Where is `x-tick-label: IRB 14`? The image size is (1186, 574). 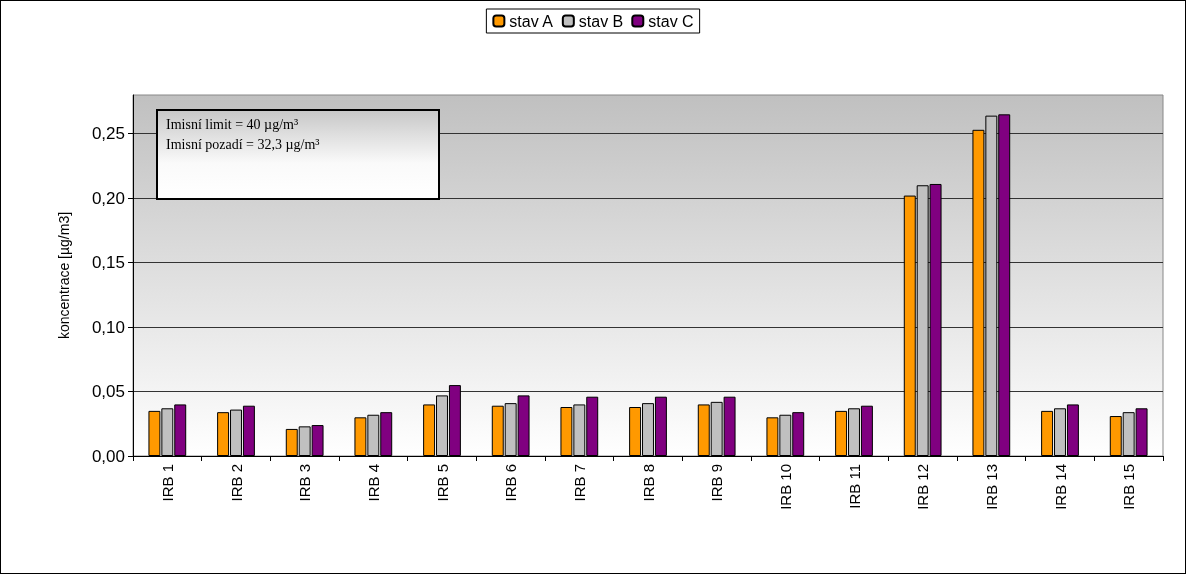
x-tick-label: IRB 14 is located at coordinates (1060, 487).